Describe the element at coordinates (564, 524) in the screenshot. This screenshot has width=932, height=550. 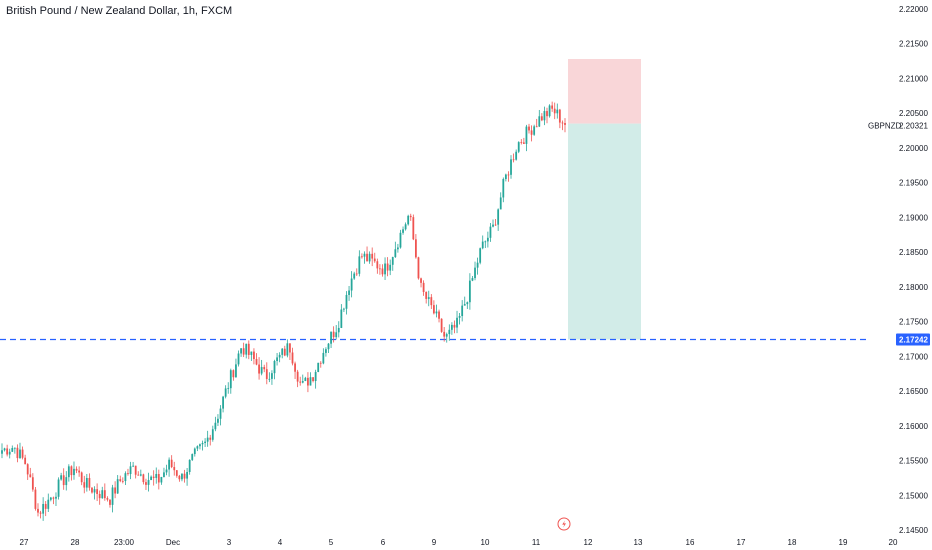
I see `replay-icon` at that location.